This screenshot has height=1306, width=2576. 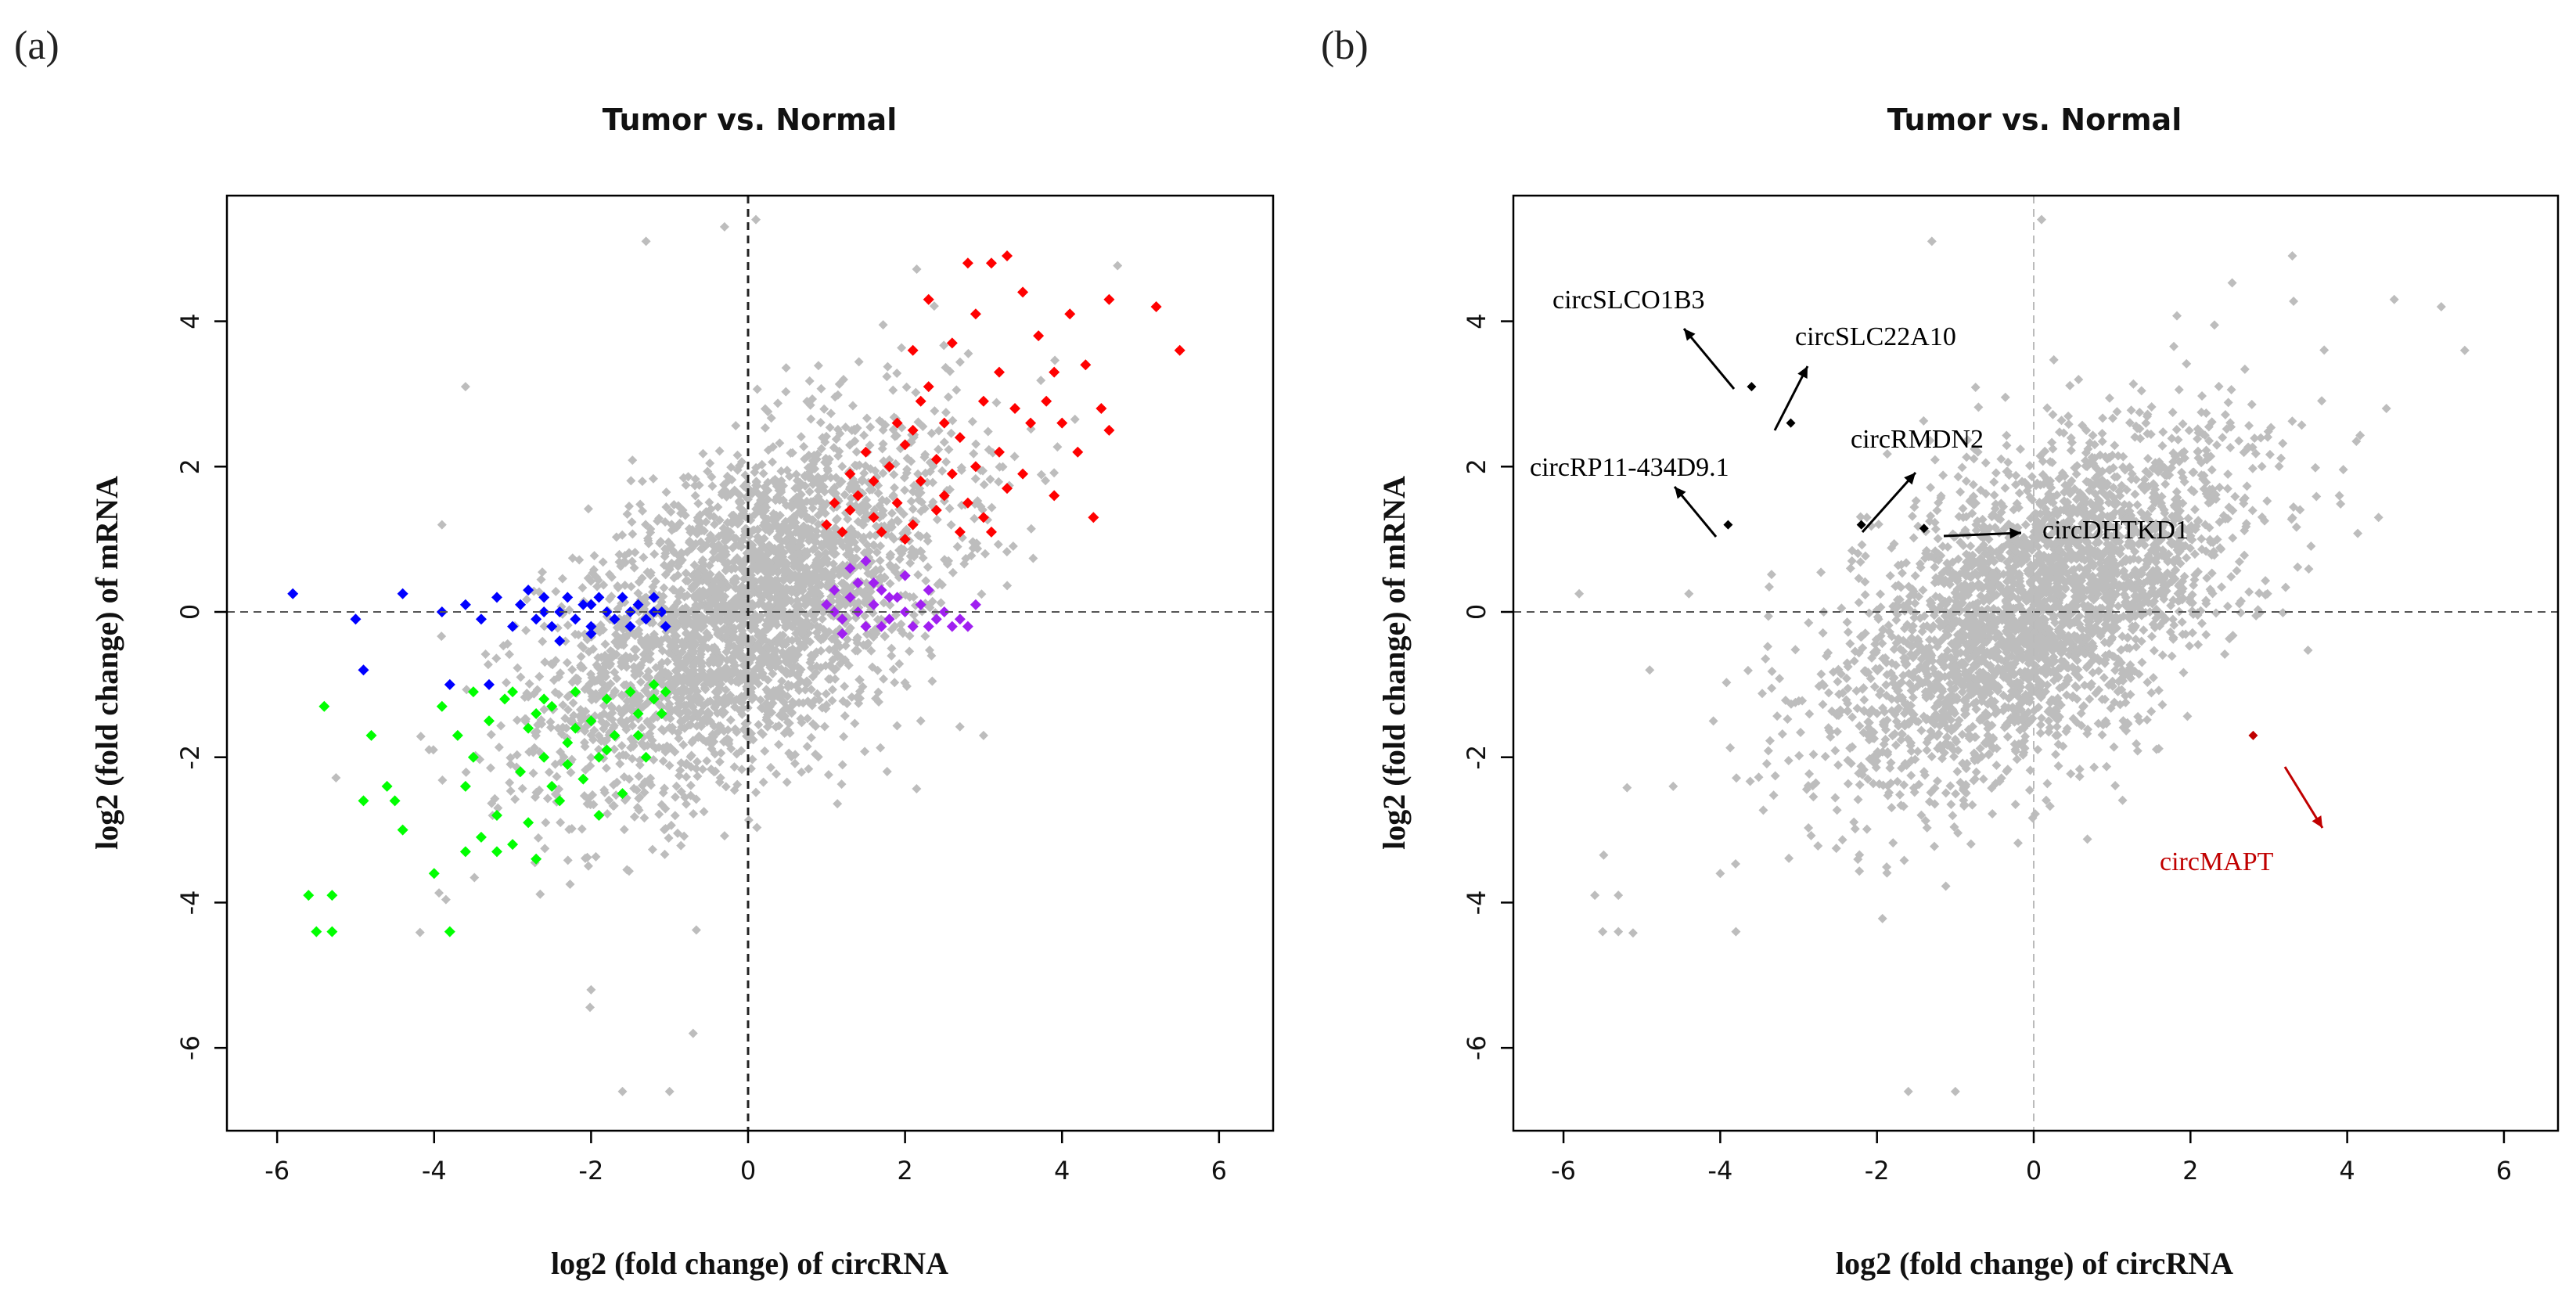 What do you see at coordinates (190, 757) in the screenshot?
I see `y-tick-label: -2` at bounding box center [190, 757].